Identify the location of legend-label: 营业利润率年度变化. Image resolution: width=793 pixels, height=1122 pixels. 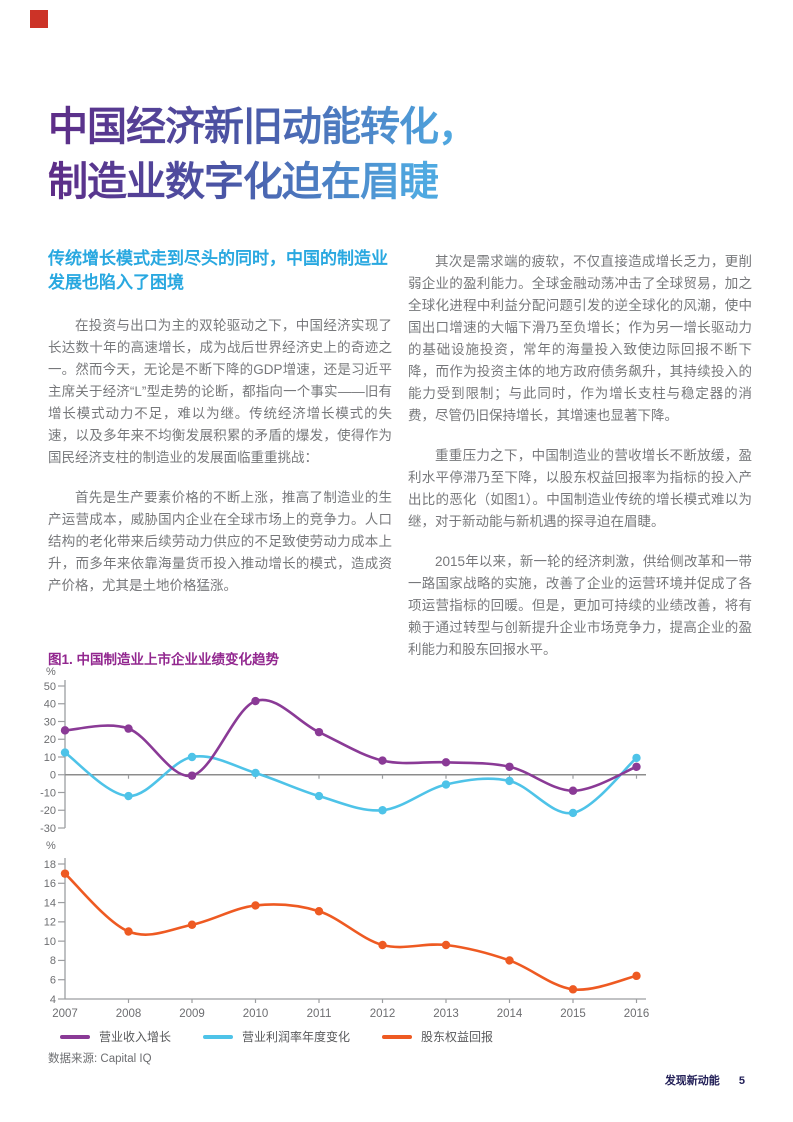
(296, 1037).